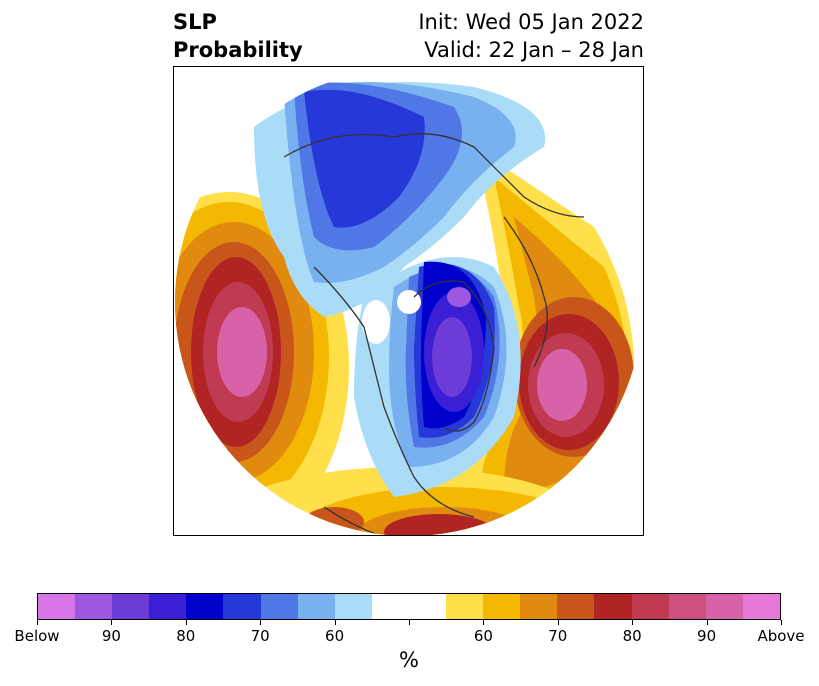 The height and width of the screenshot is (686, 819). What do you see at coordinates (409, 660) in the screenshot?
I see `colorbar-unit-label: %` at bounding box center [409, 660].